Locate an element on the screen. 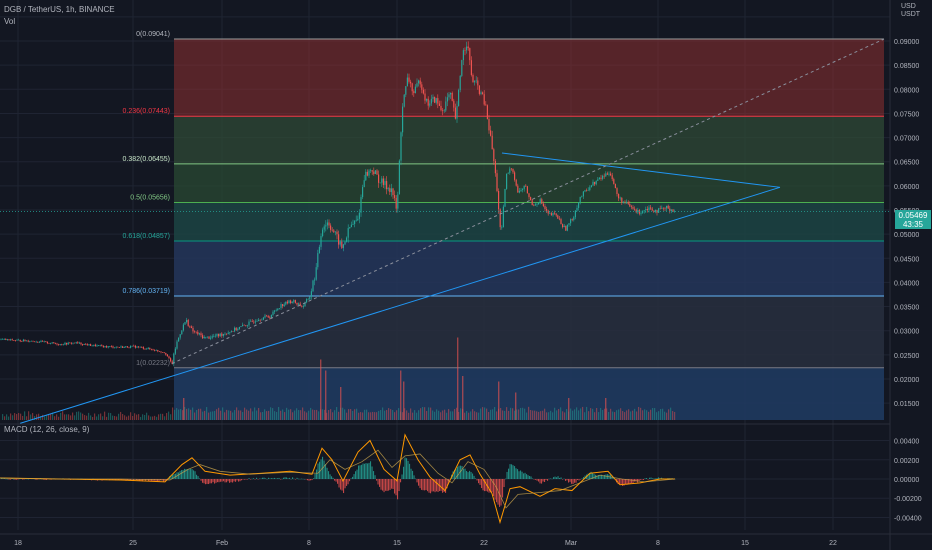 The height and width of the screenshot is (550, 932). symbol-legend: DGB / TetherUS, 1h, BINANCE is located at coordinates (59, 9).